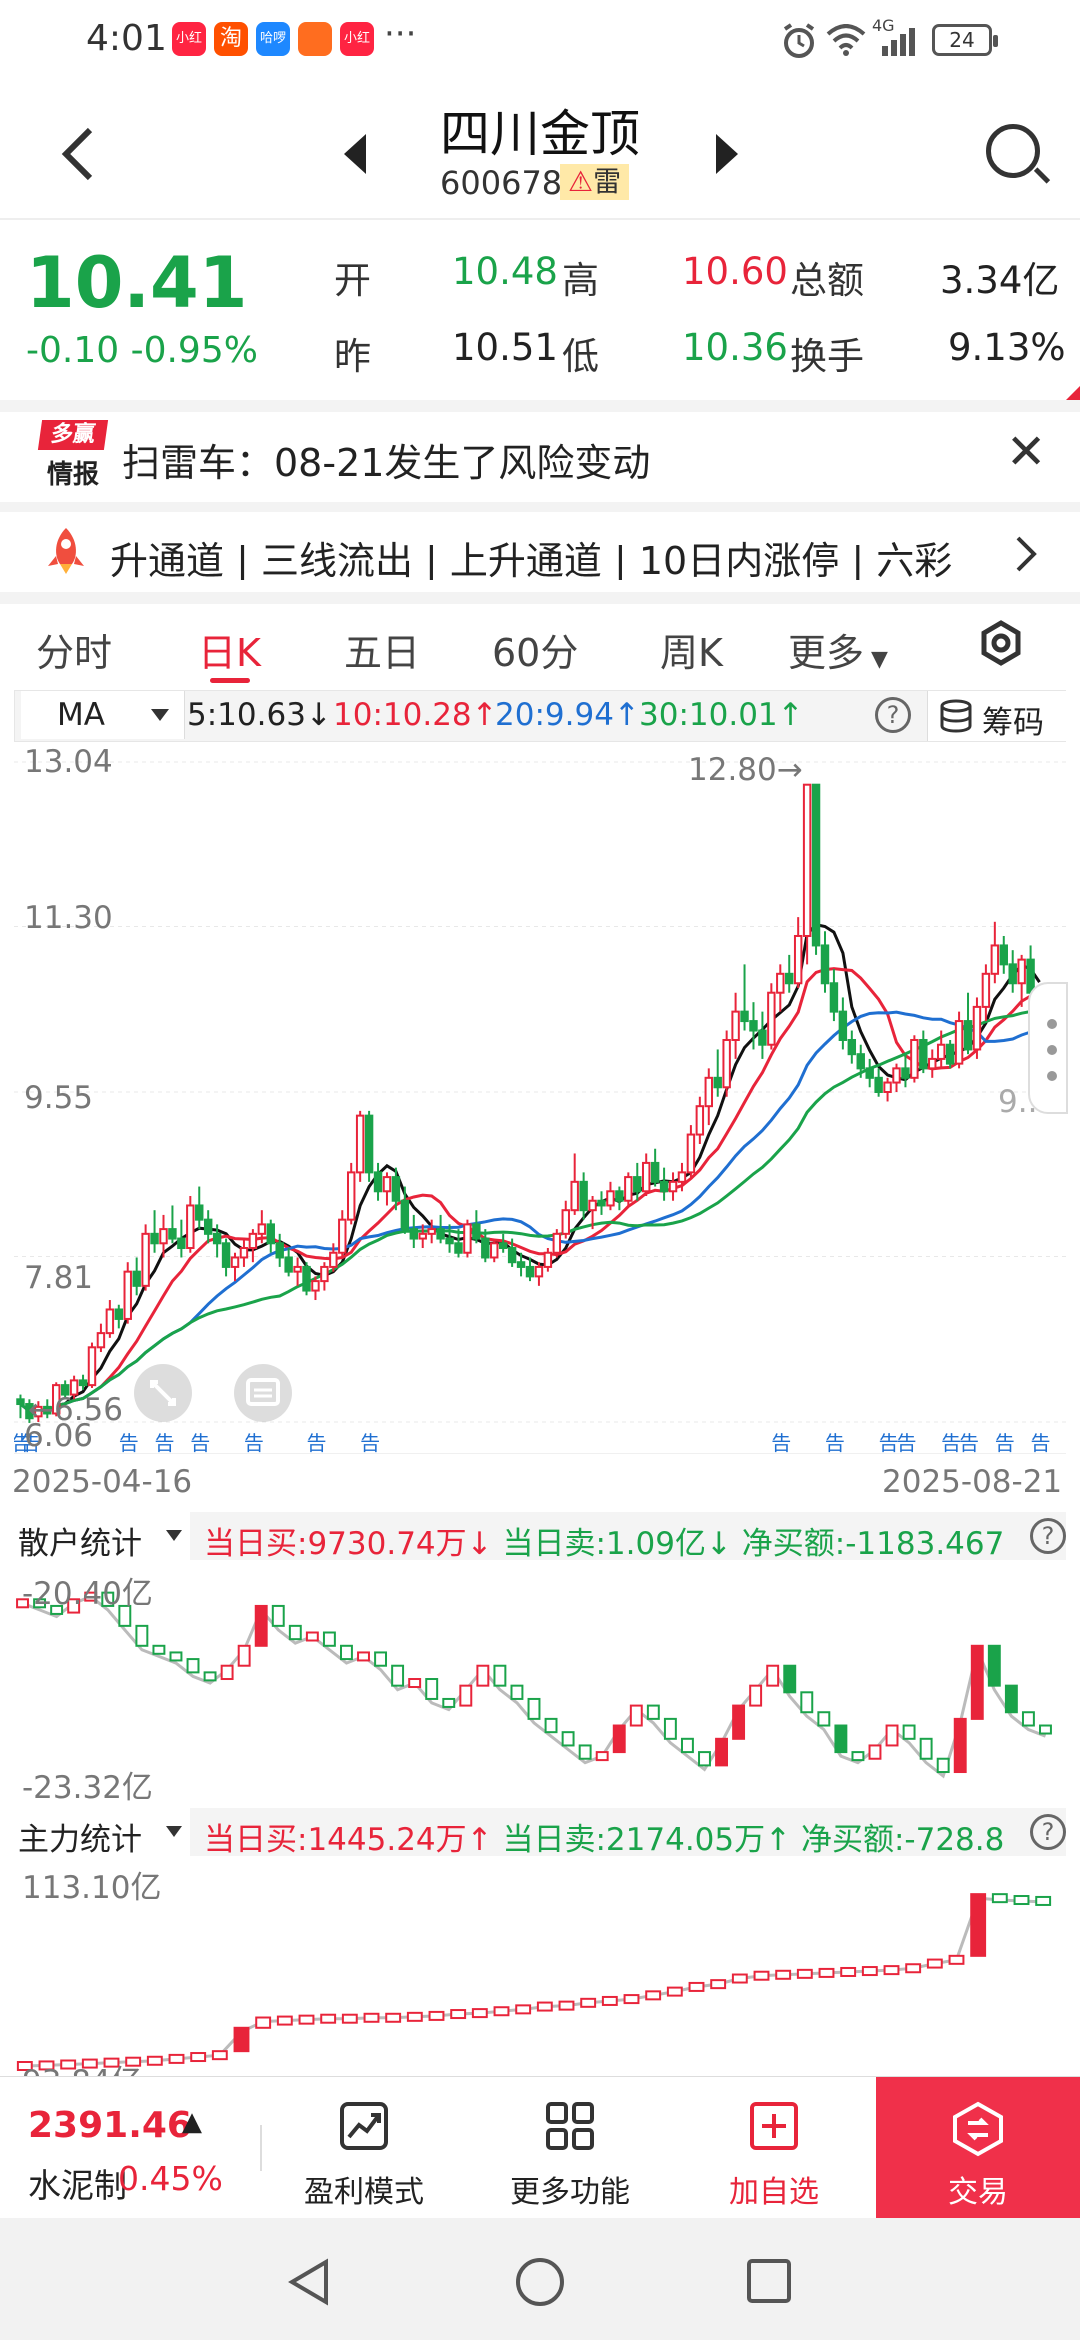  Describe the element at coordinates (531, 559) in the screenshot. I see `ticker-text: 升通道 | 三线流出 | 上升通道 | 10日内涨停 | 六彩` at that location.